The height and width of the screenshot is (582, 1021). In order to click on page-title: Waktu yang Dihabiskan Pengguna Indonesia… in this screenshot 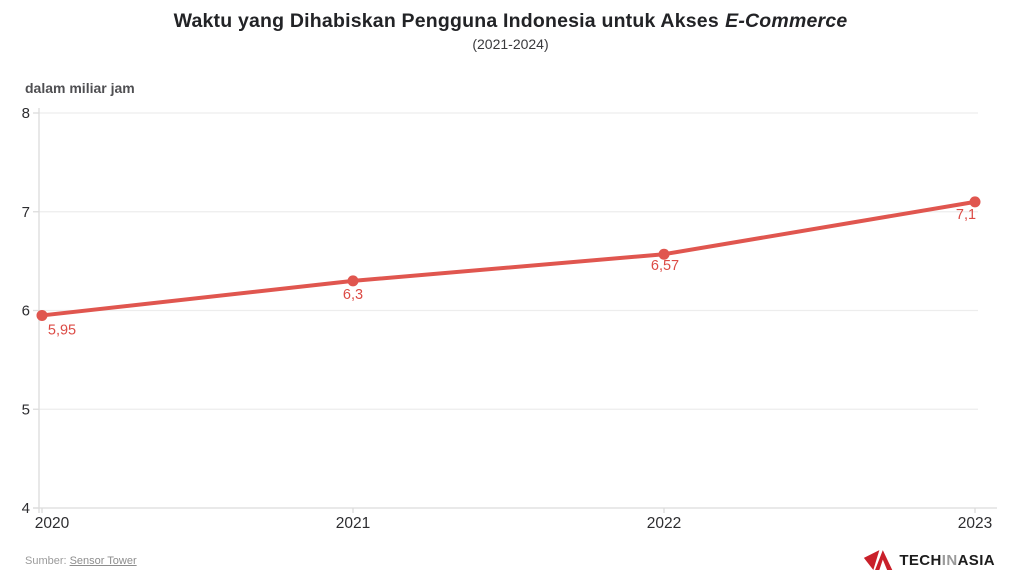, I will do `click(510, 21)`.